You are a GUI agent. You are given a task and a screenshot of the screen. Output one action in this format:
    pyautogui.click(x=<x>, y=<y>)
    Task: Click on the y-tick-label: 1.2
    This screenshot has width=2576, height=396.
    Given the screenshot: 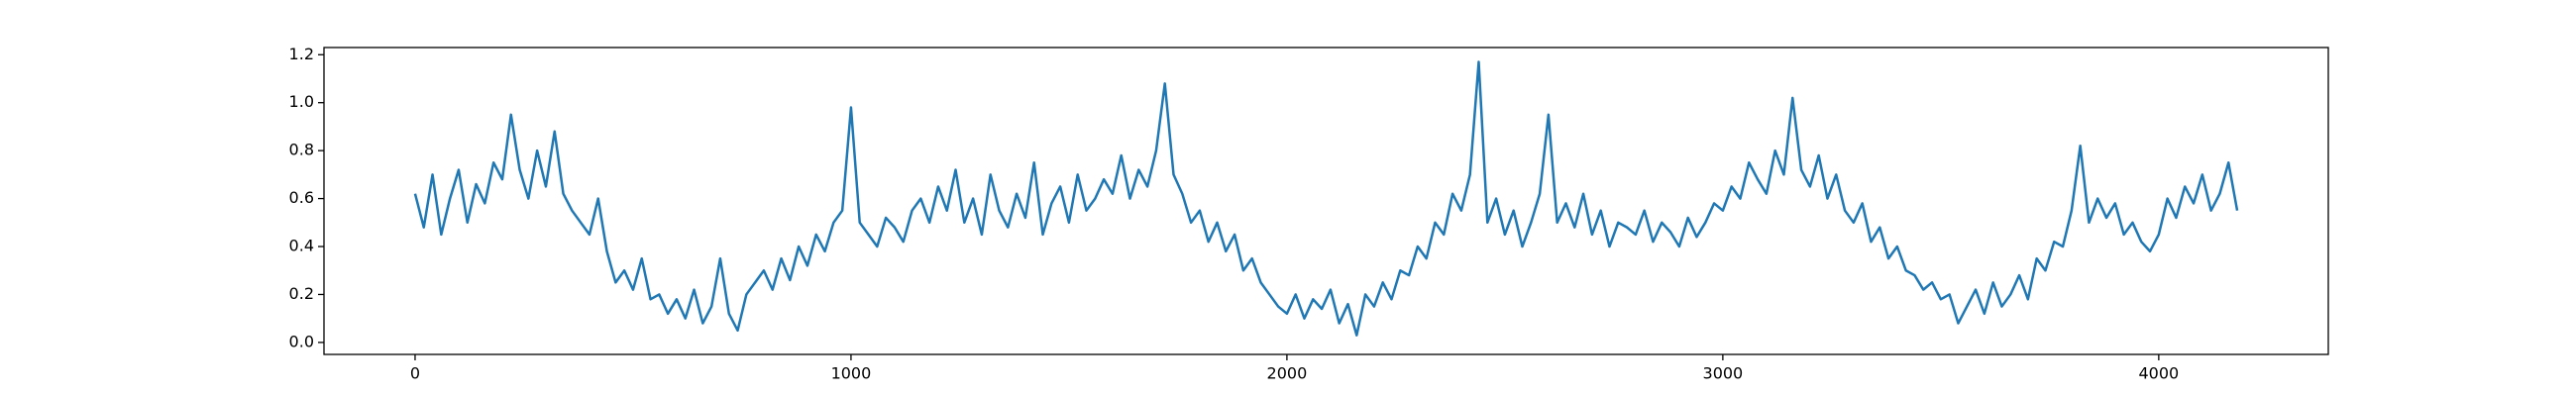 What is the action you would take?
    pyautogui.click(x=301, y=54)
    